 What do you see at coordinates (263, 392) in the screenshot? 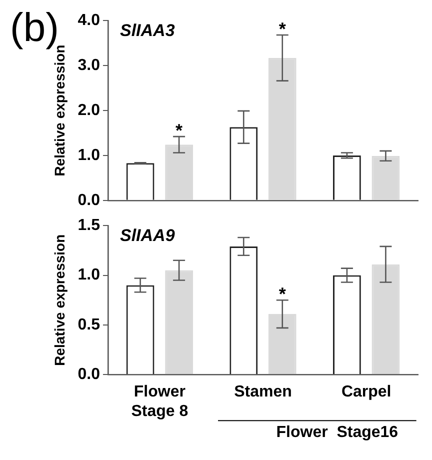
I see `x-tick-label: Stamen` at bounding box center [263, 392].